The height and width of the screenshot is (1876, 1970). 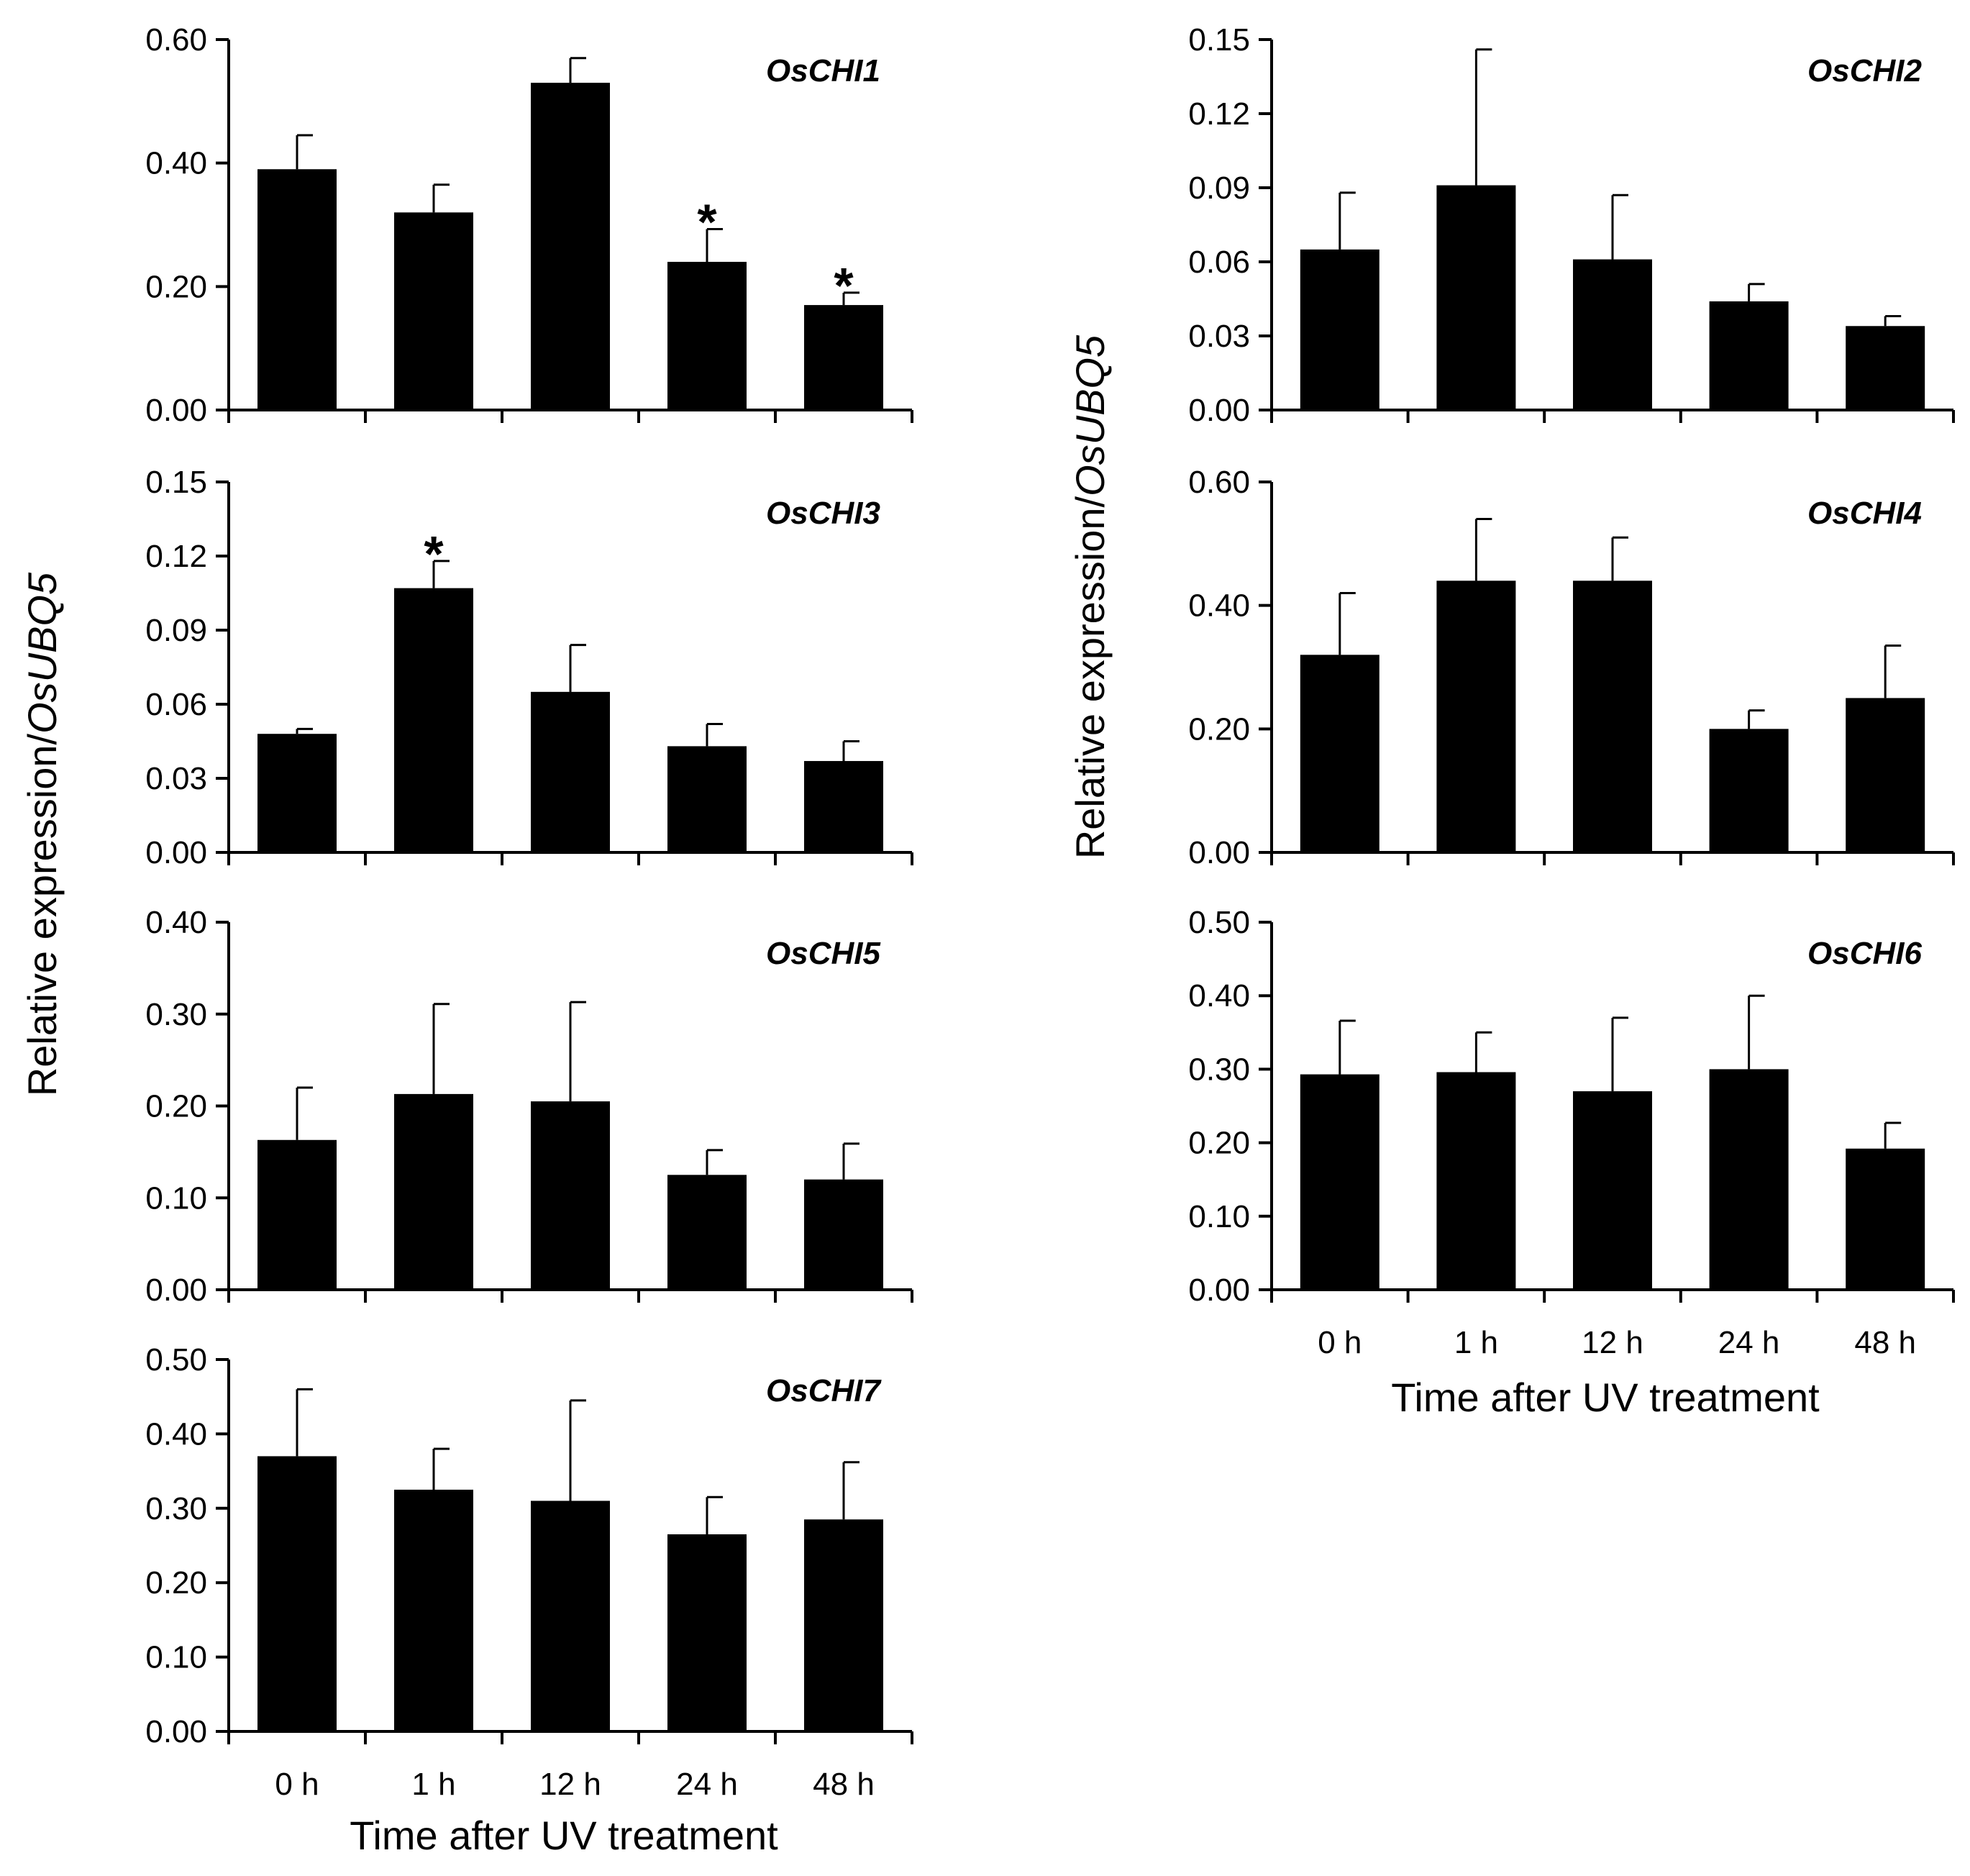 I want to click on panel-title: OsCHI3, so click(x=823, y=513).